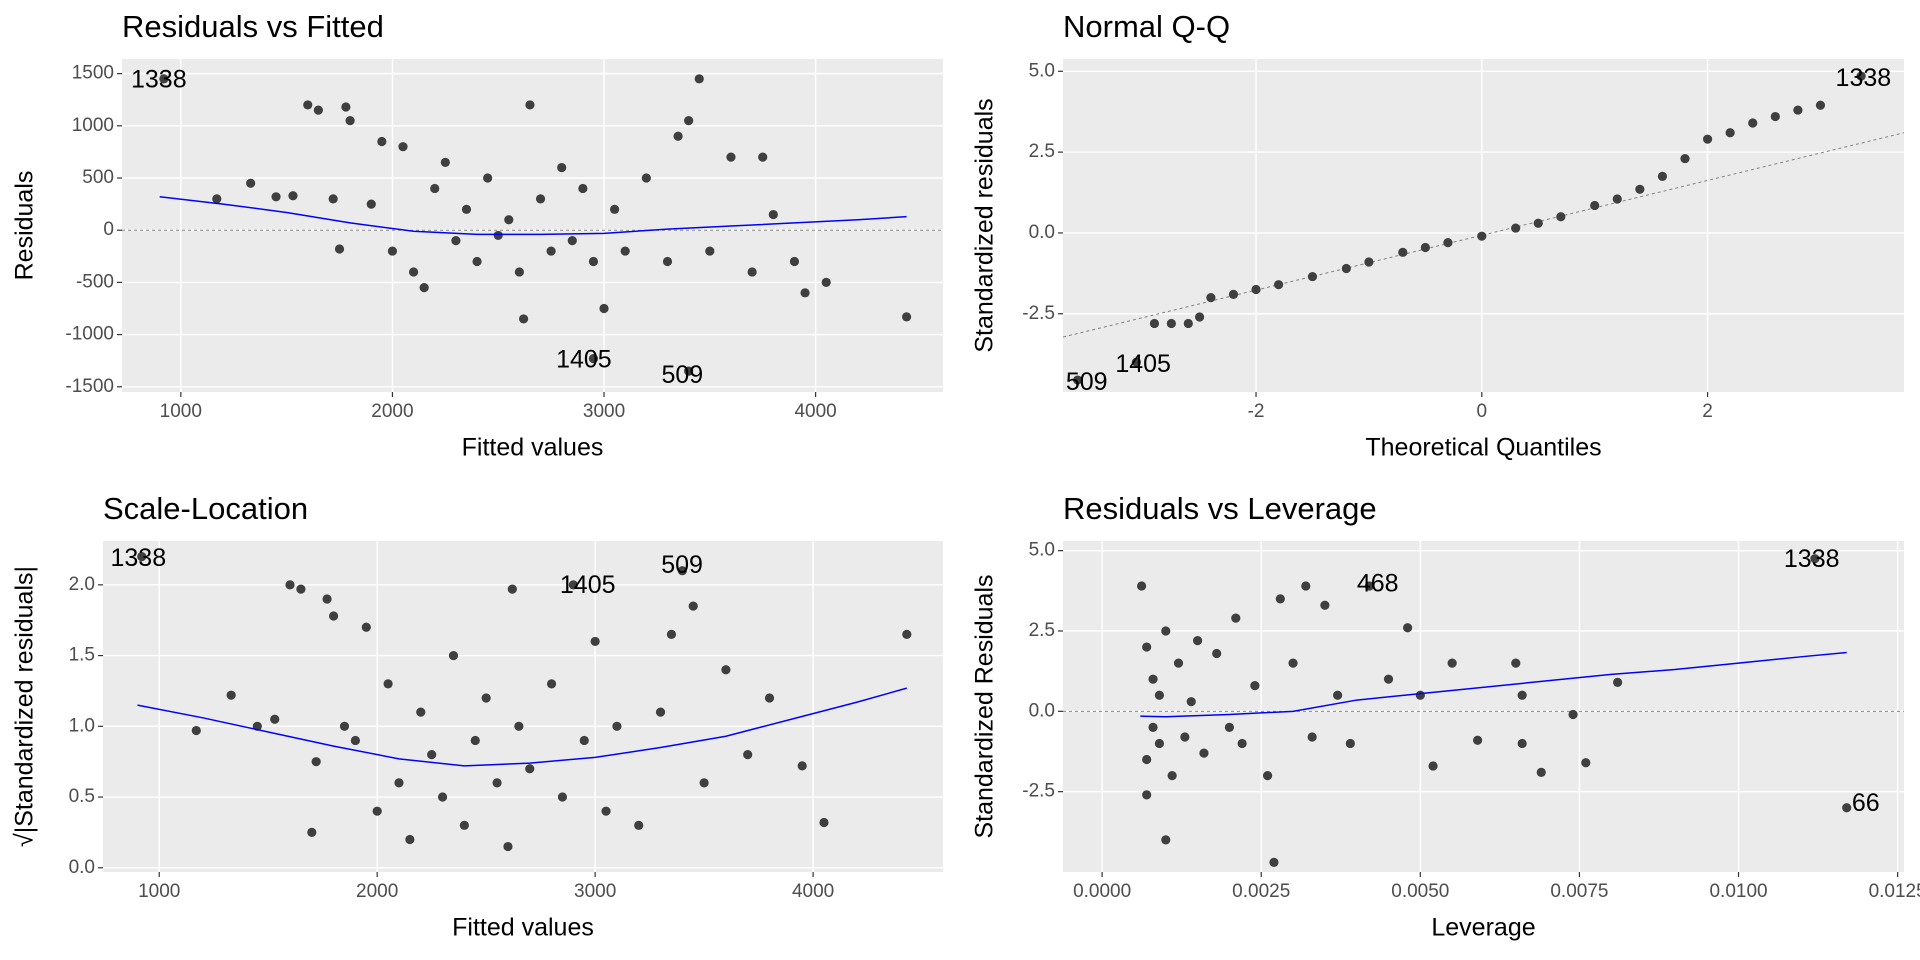 This screenshot has width=1920, height=960. Describe the element at coordinates (1483, 448) in the screenshot. I see `x-axis-title: Theoretical Quantiles` at that location.